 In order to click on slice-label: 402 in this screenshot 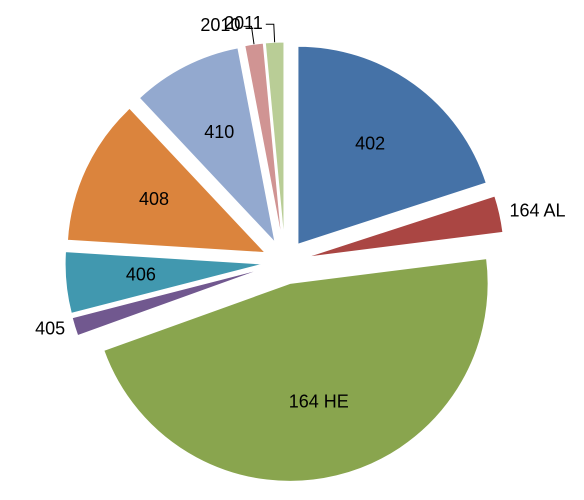, I will do `click(370, 144)`.